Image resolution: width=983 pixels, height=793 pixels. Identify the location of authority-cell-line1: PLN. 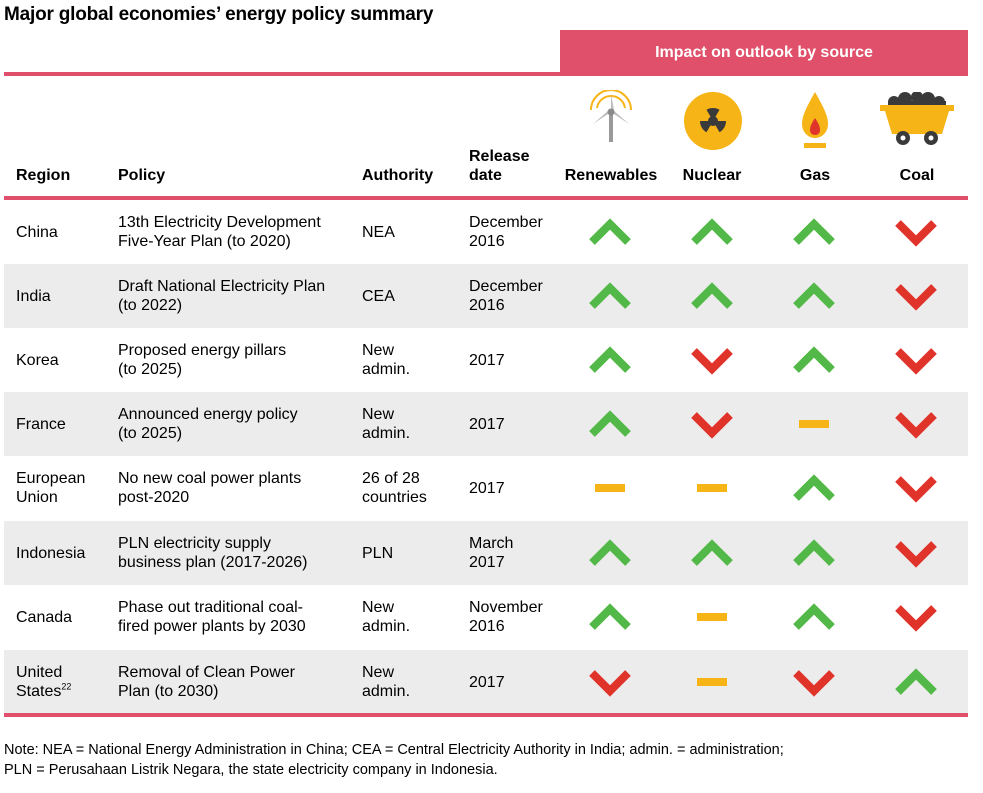
(378, 553).